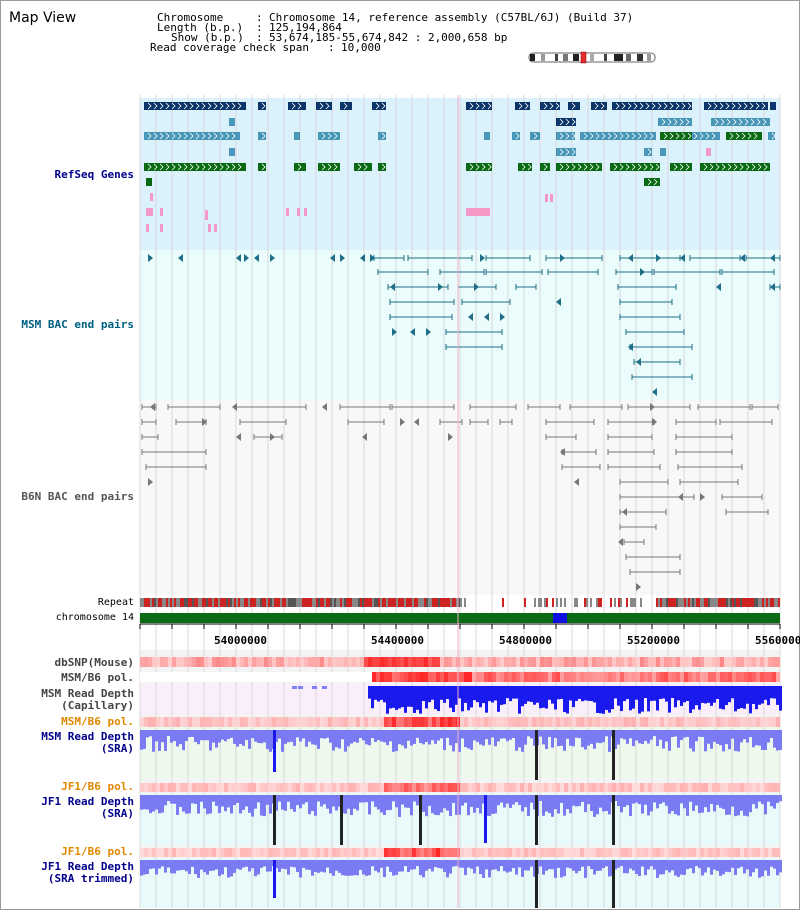  Describe the element at coordinates (87, 807) in the screenshot. I see `track-label-jf1-depth-sra: JF1 Read Depth (SRA)` at that location.